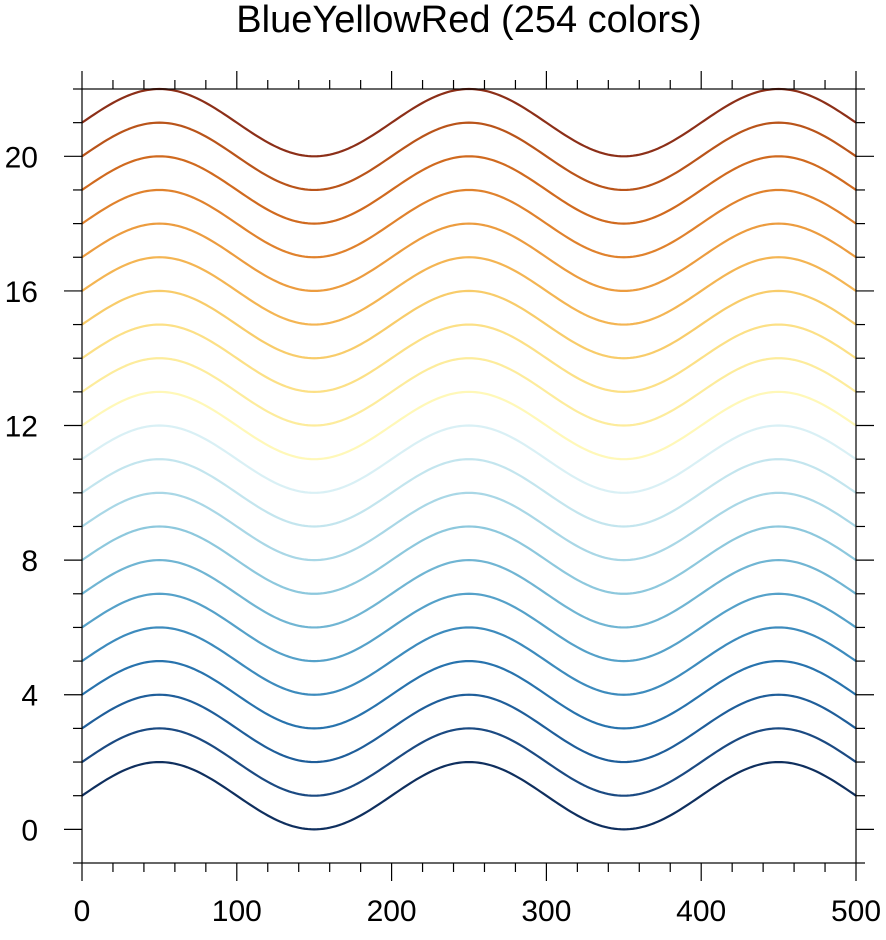 The height and width of the screenshot is (940, 886). I want to click on y-tick-label: 12, so click(21, 427).